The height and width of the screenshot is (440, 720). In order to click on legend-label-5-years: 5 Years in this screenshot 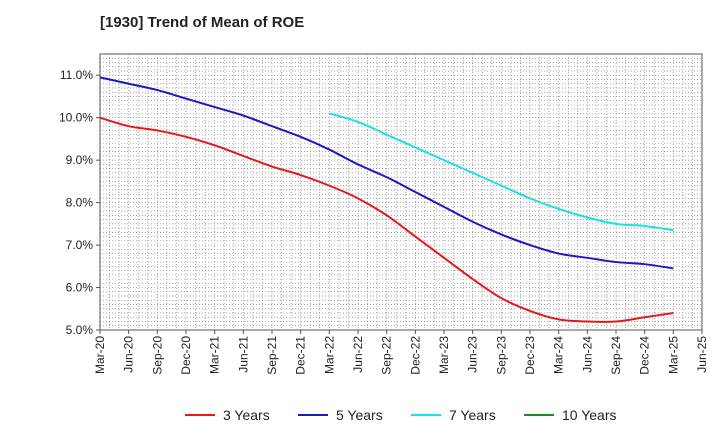, I will do `click(359, 415)`.